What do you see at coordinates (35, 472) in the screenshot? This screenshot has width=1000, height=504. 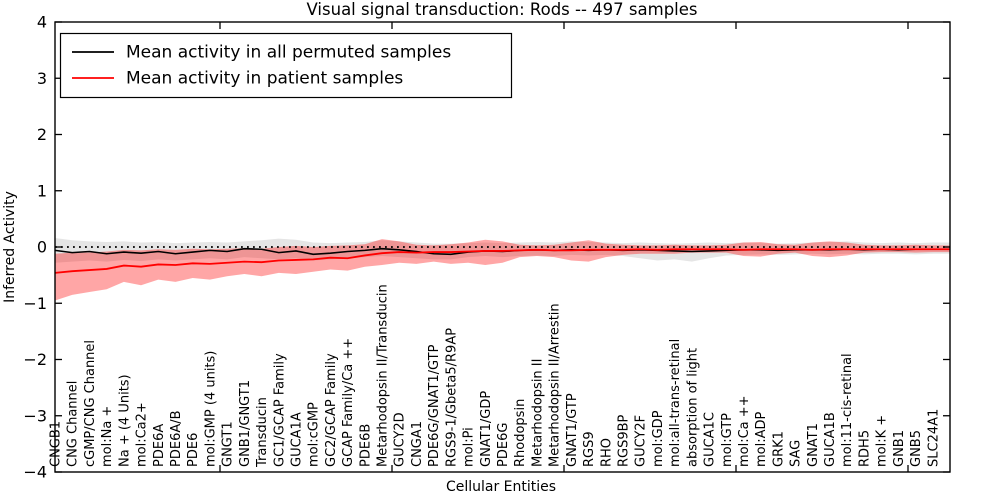 I see `y-tick-label: −4` at bounding box center [35, 472].